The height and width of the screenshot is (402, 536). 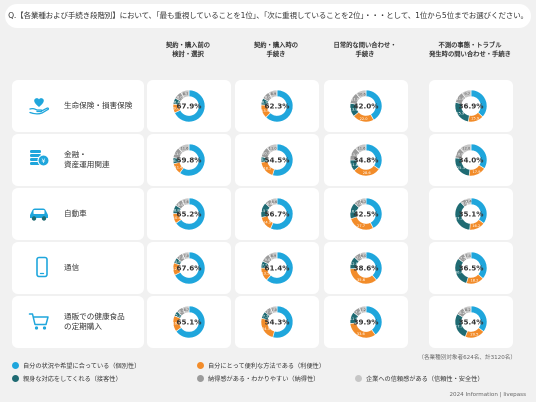 I want to click on segment-value-label: 11.4, so click(x=178, y=167).